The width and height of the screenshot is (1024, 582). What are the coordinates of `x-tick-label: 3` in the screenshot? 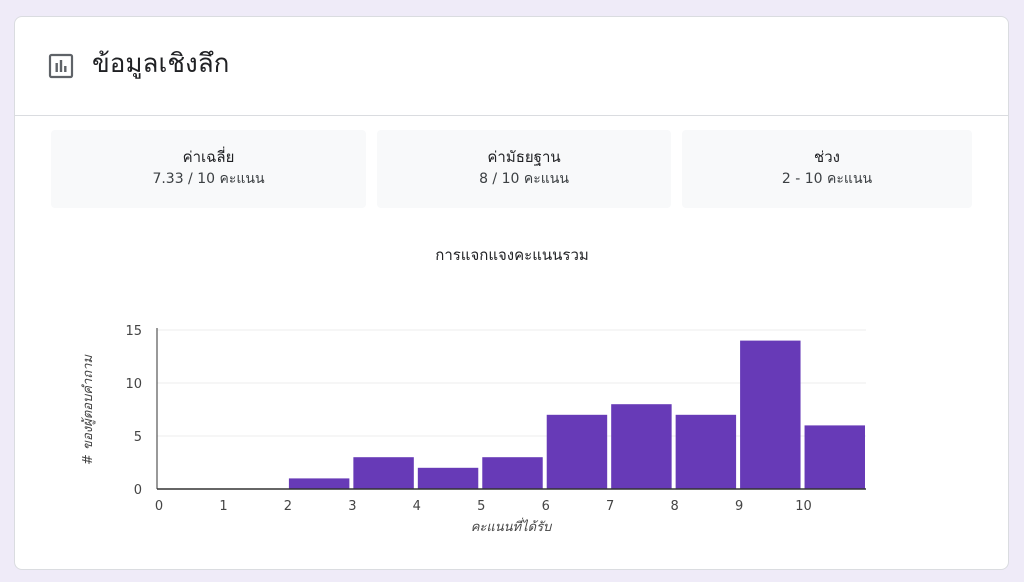 It's located at (352, 506).